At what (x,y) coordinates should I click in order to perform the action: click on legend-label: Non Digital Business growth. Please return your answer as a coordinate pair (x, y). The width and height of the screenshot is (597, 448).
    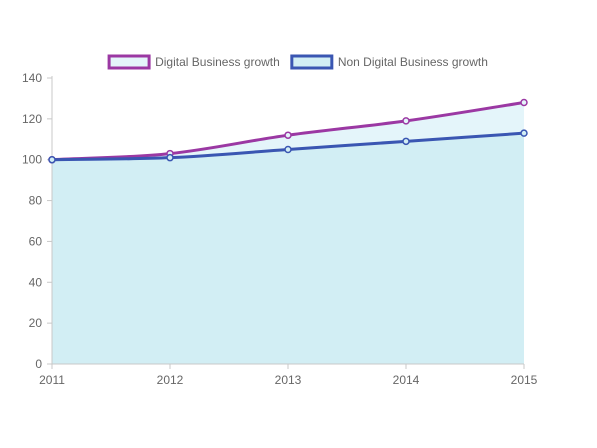
    Looking at the image, I should click on (413, 62).